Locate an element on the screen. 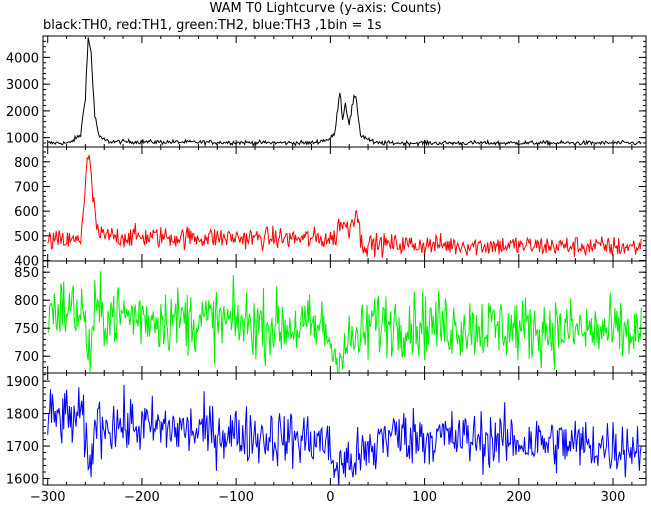  y-tick-label: 600 is located at coordinates (26, 212).